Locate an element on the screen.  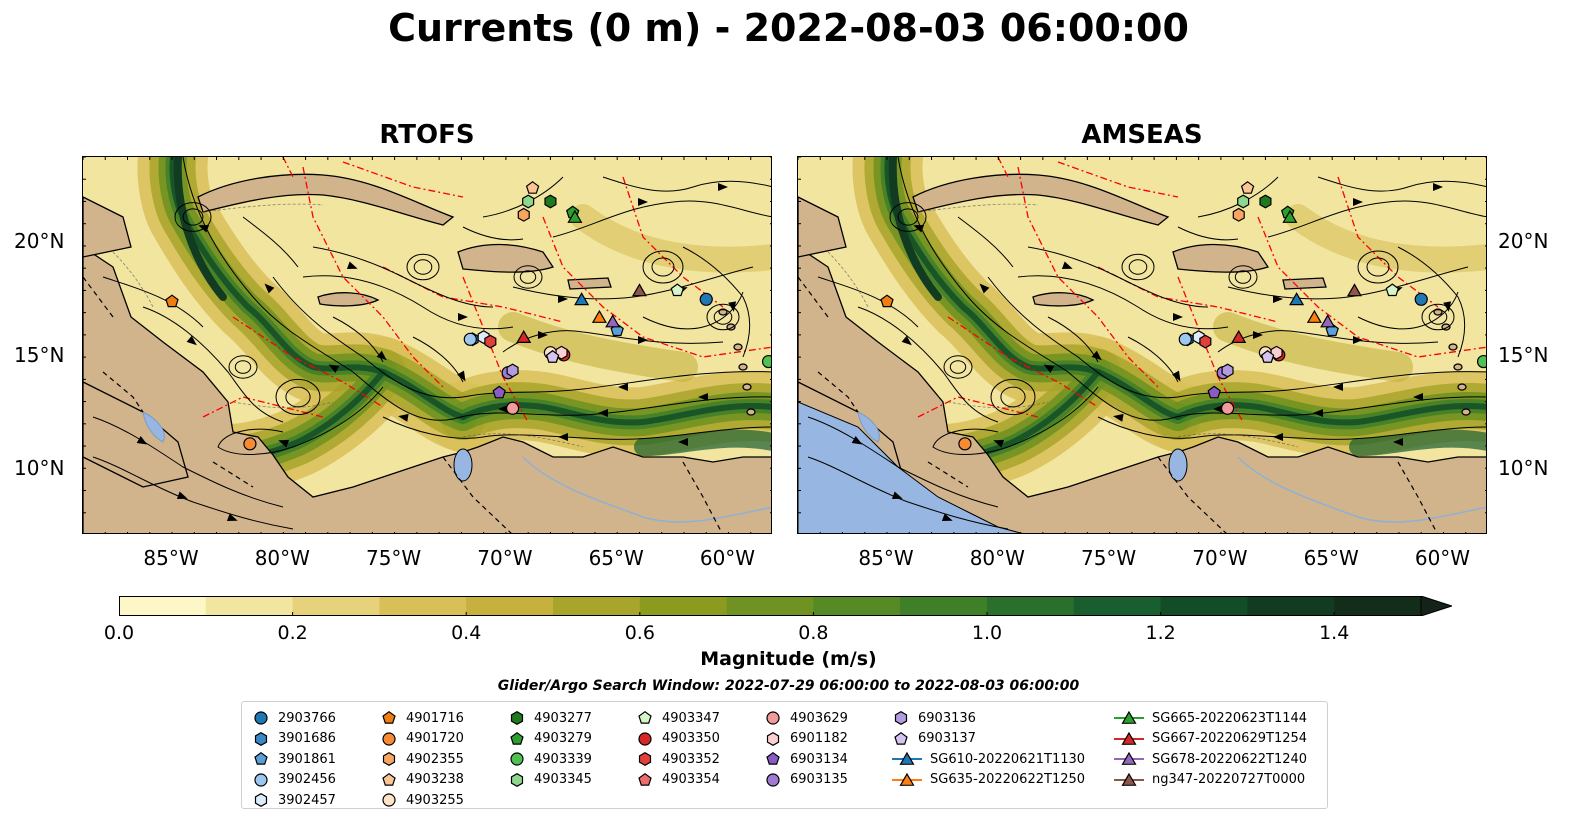
maritime-boundaries is located at coordinates (486, 290).